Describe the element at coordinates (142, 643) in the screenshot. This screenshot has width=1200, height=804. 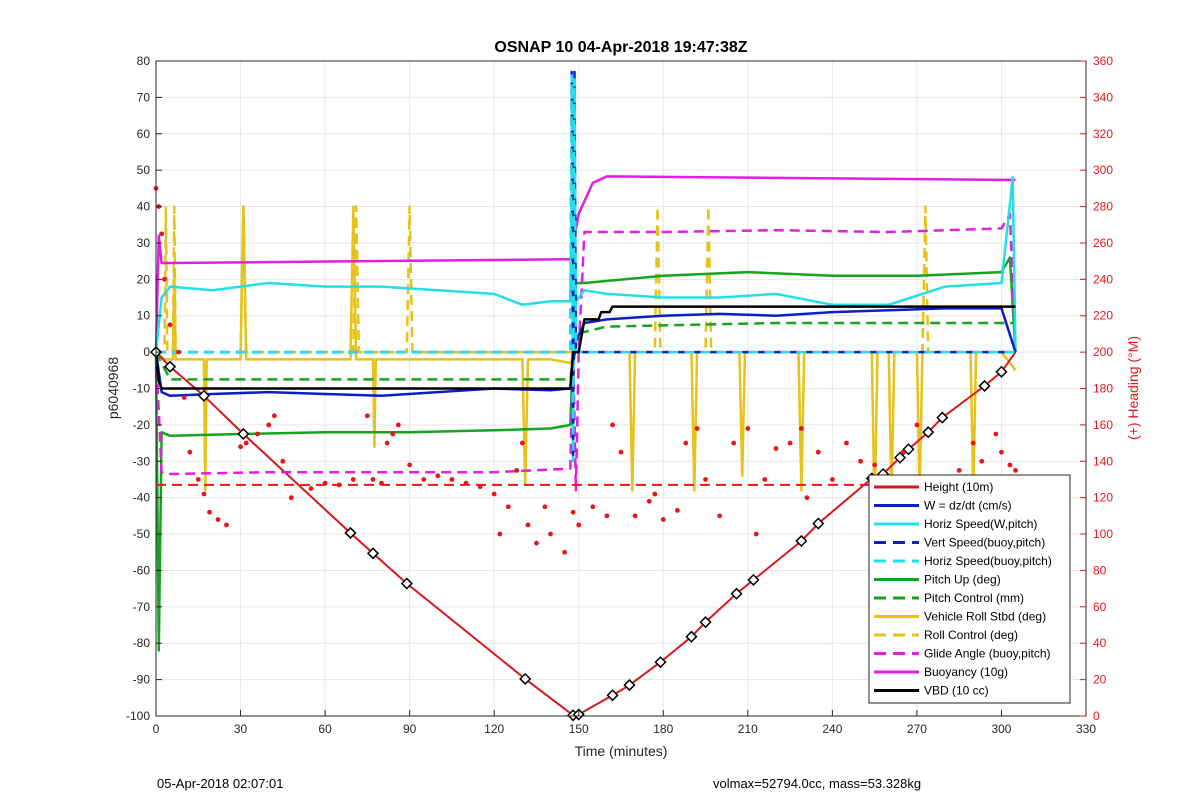
I see `y-tick-label: -80` at that location.